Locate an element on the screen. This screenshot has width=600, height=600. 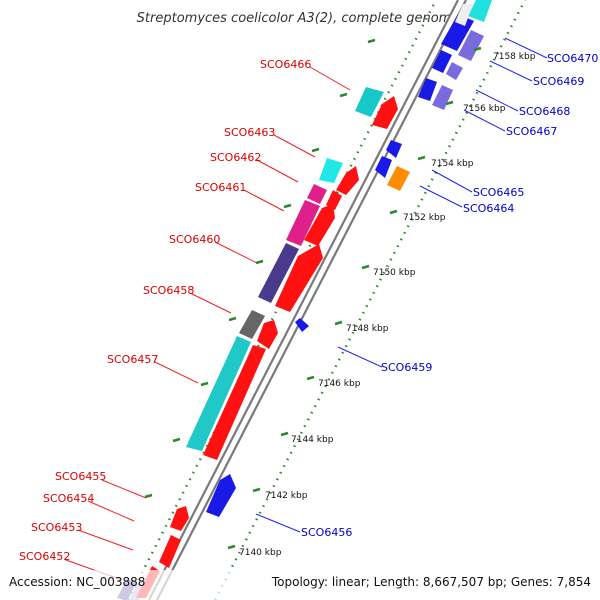
gene-block-sco6457-b is located at coordinates (234, 402).